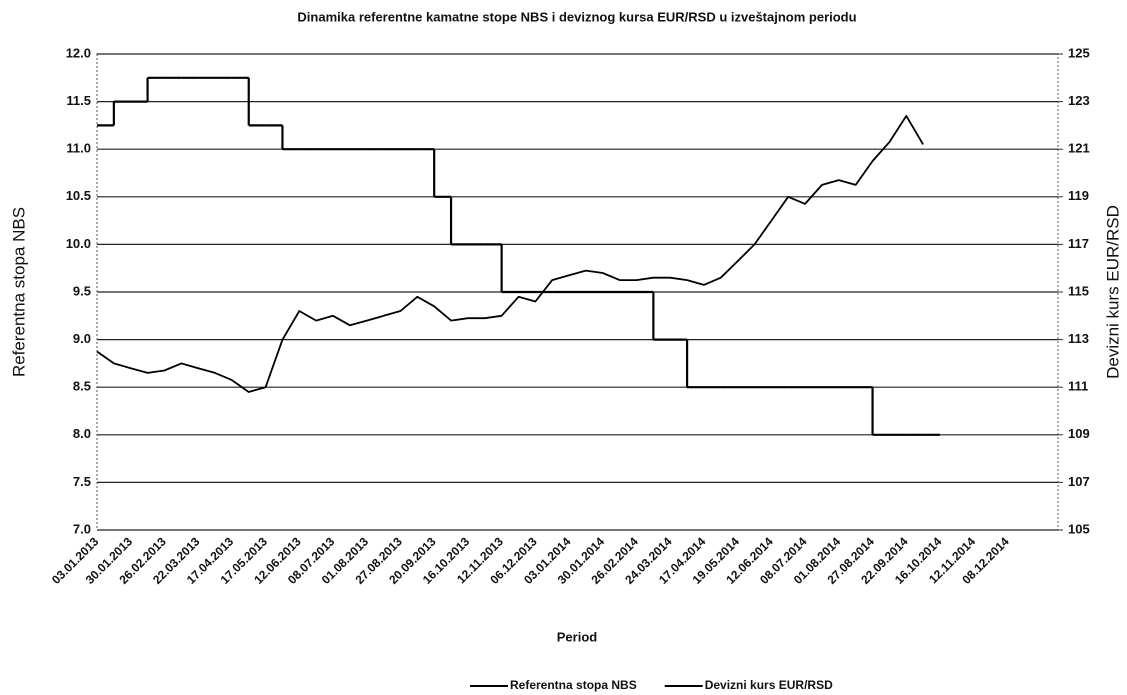 This screenshot has height=695, width=1127. Describe the element at coordinates (82, 386) in the screenshot. I see `y-tick-label: 8.5` at that location.